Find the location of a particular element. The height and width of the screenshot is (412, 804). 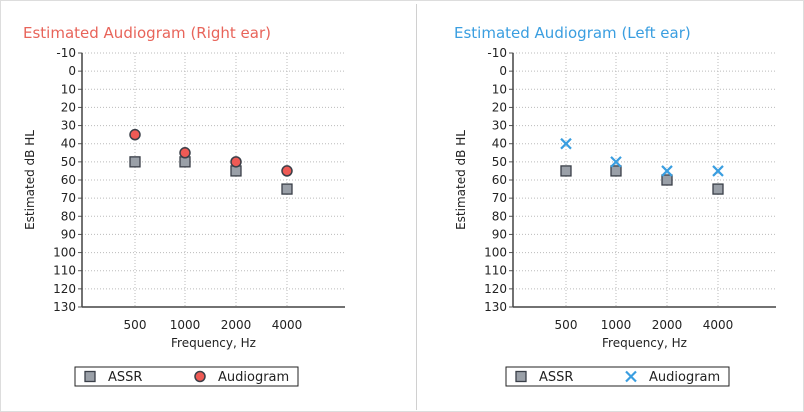

chart-title: Estimated Audiogram (Left ear) is located at coordinates (572, 33).